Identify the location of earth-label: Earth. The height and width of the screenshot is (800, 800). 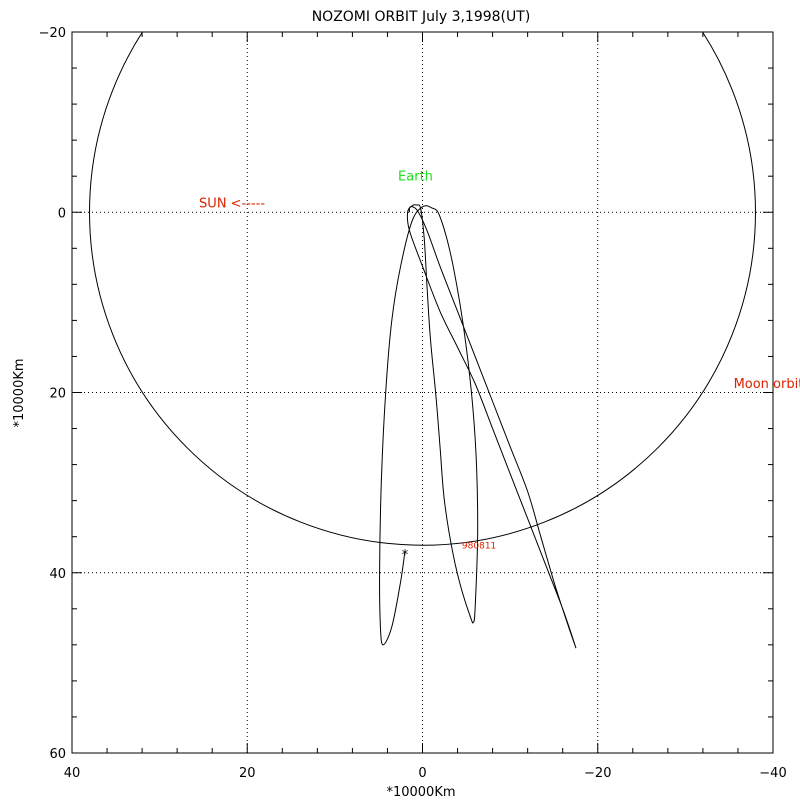
(415, 177).